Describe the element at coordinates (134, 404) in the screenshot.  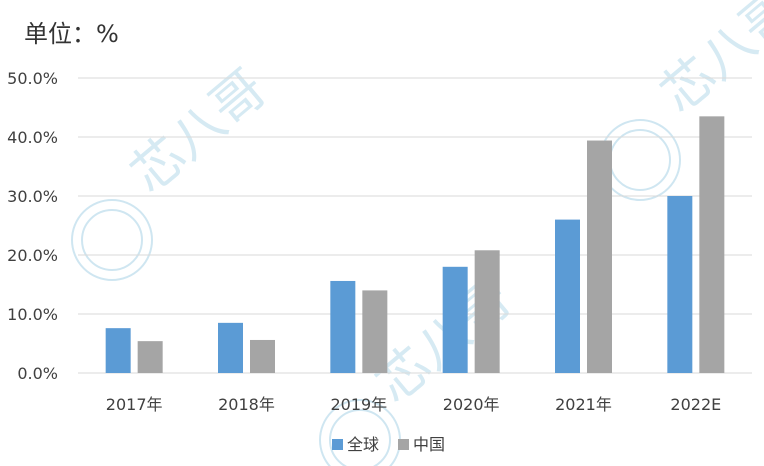
I see `x-tick-label: 2017年` at that location.